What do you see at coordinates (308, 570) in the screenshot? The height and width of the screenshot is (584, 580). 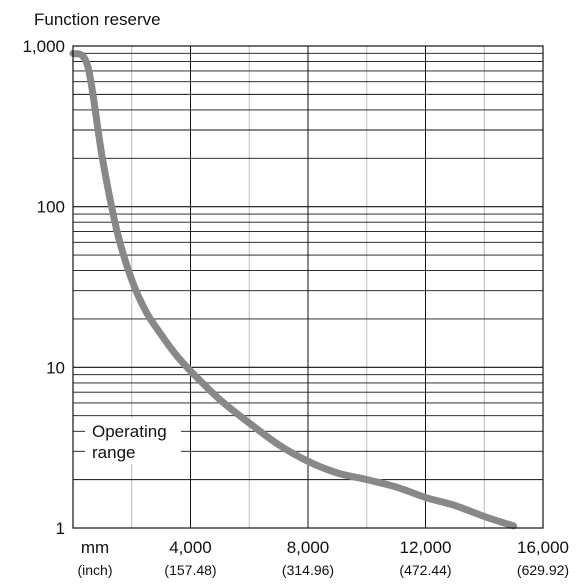 I see `x-tick-sublabel: (314.96)` at bounding box center [308, 570].